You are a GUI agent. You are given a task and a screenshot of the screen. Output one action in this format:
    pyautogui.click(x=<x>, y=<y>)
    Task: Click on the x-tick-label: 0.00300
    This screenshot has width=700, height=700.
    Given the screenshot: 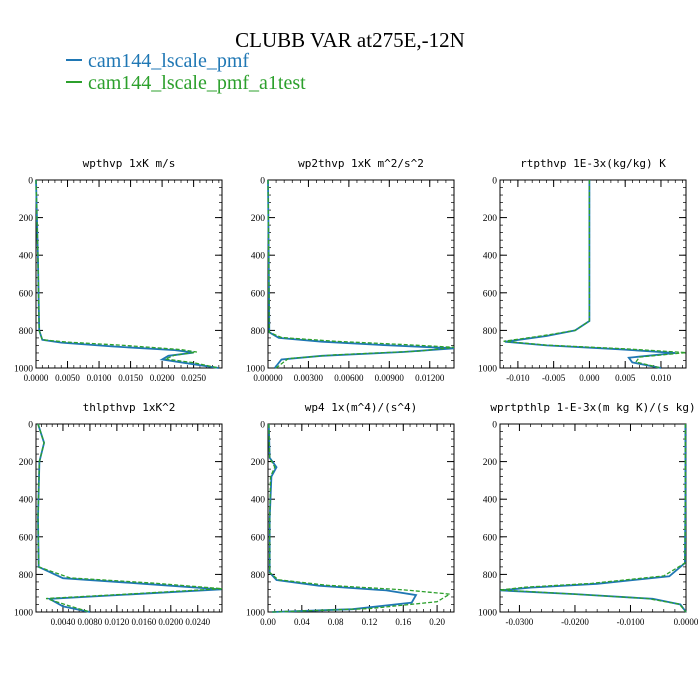 What is the action you would take?
    pyautogui.click(x=309, y=378)
    